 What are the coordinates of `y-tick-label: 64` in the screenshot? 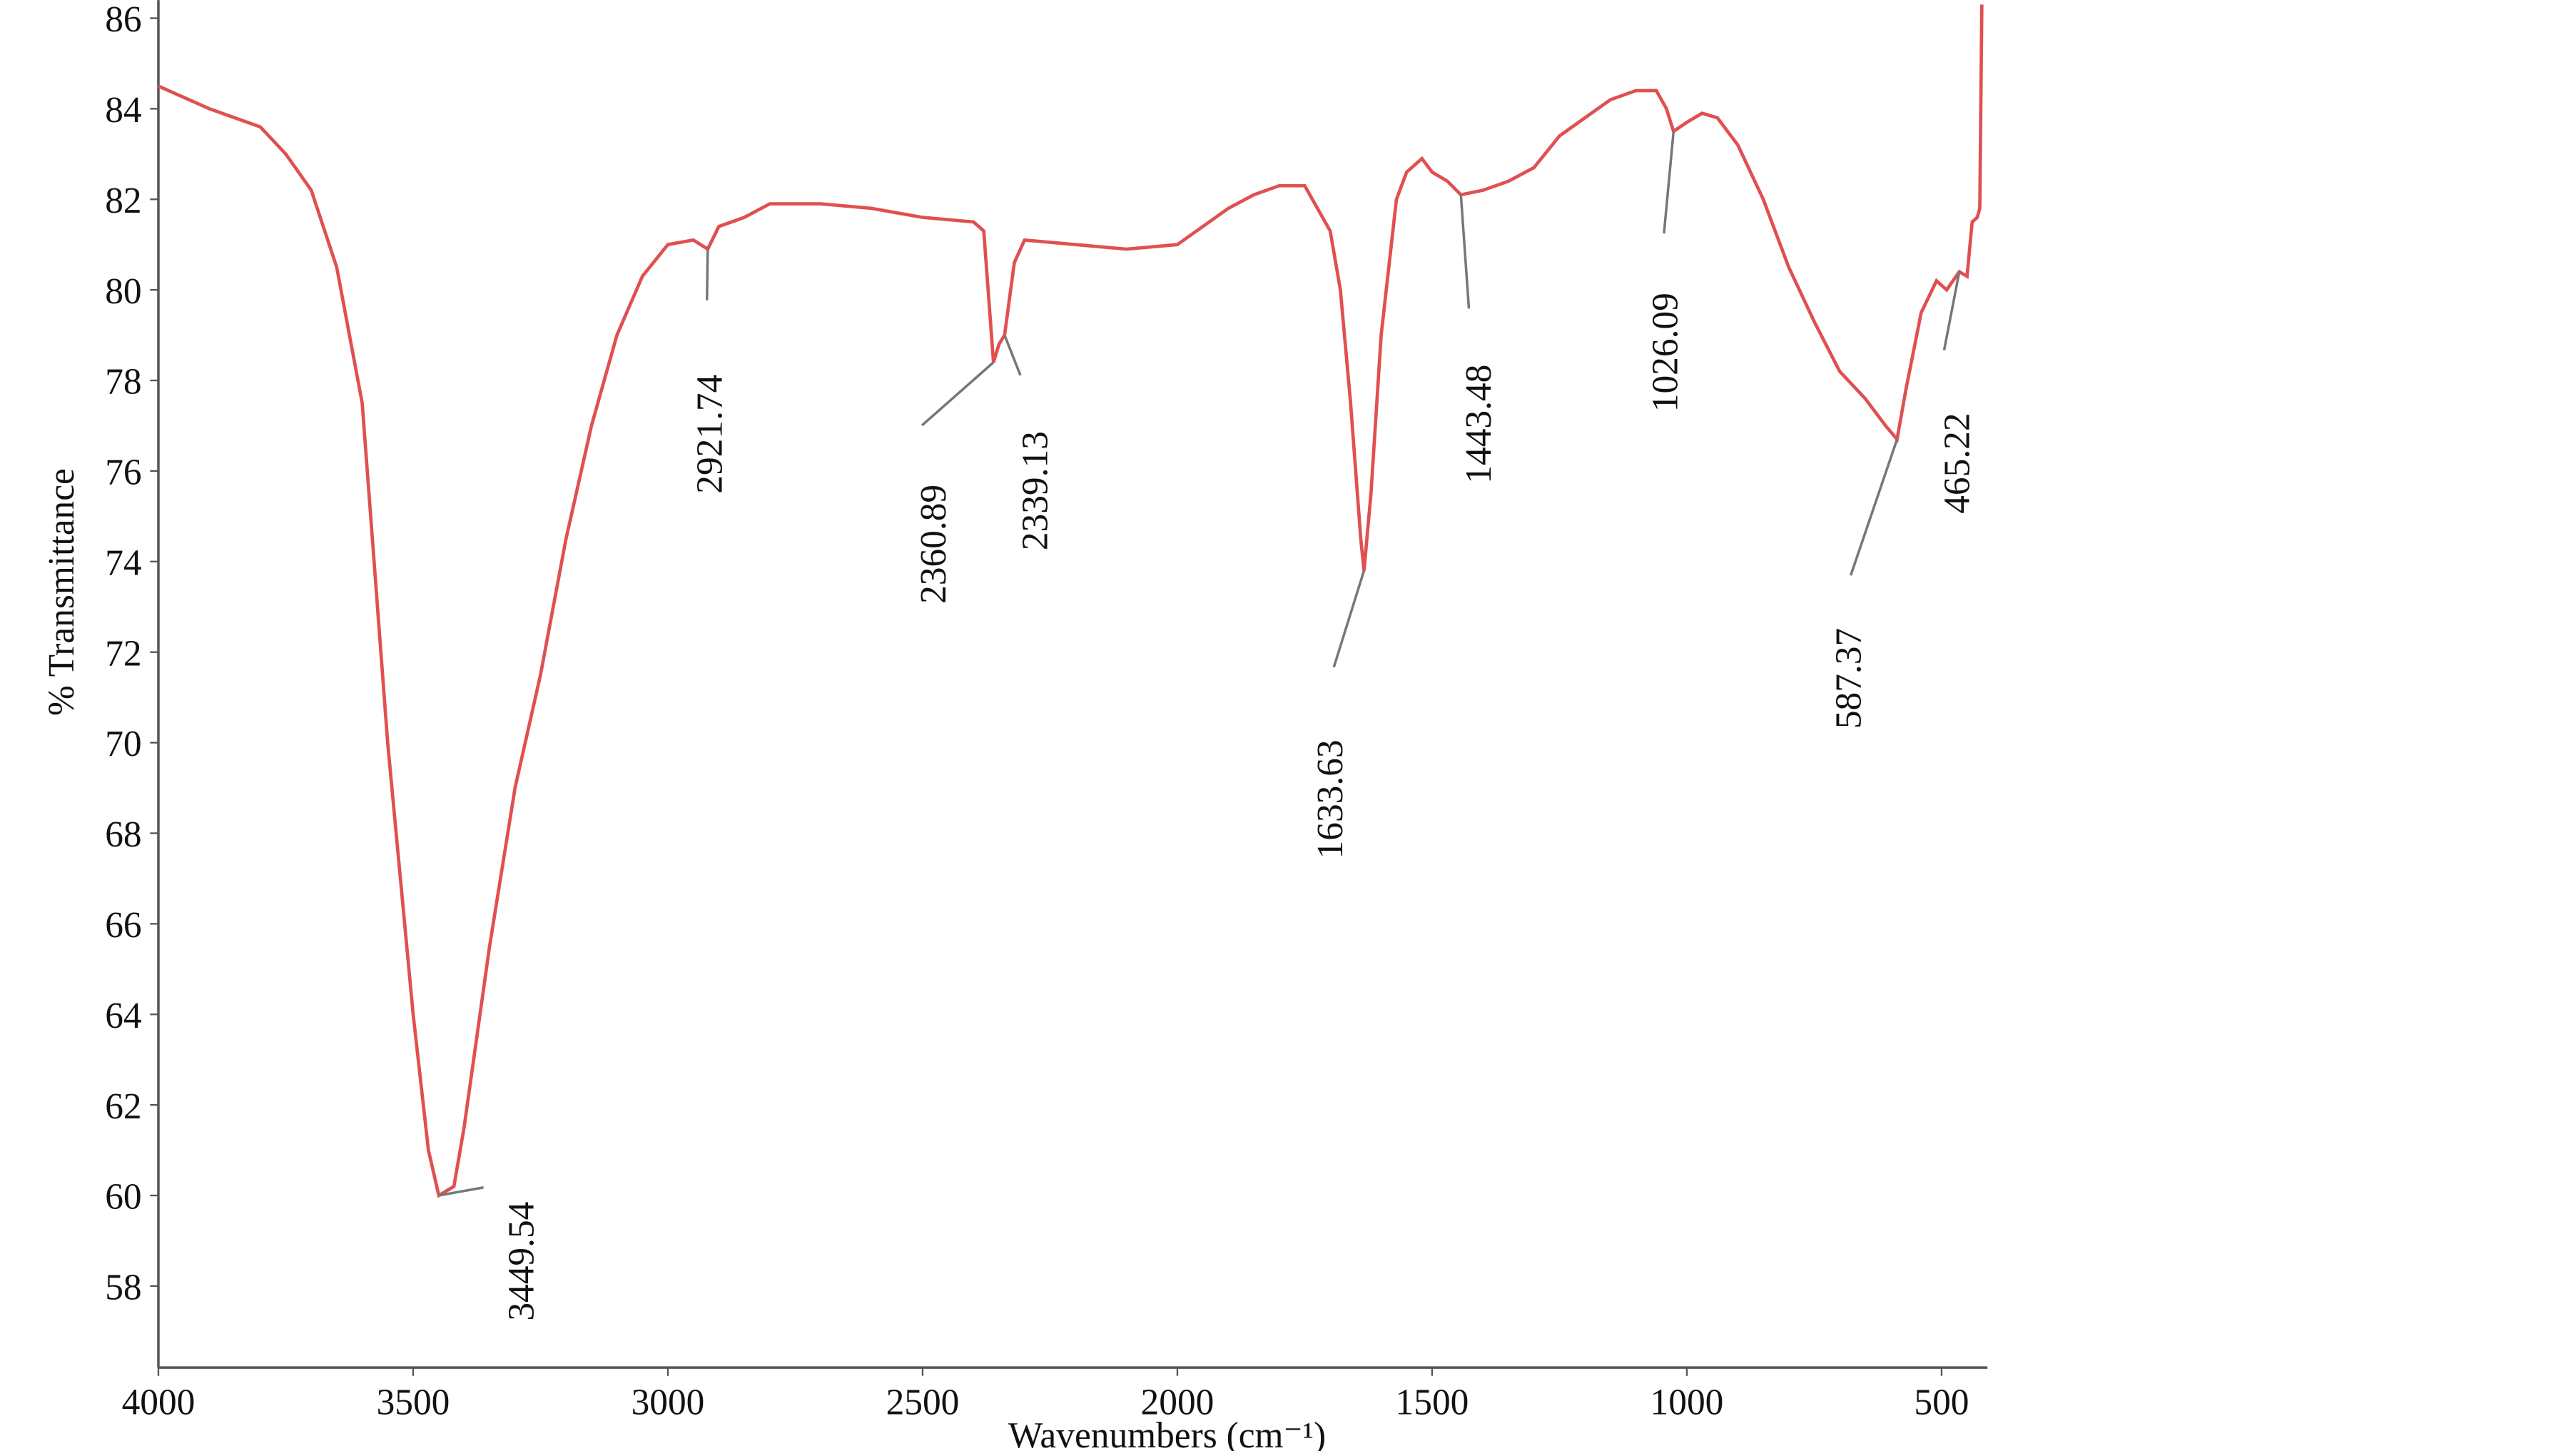 It's located at (123, 1016).